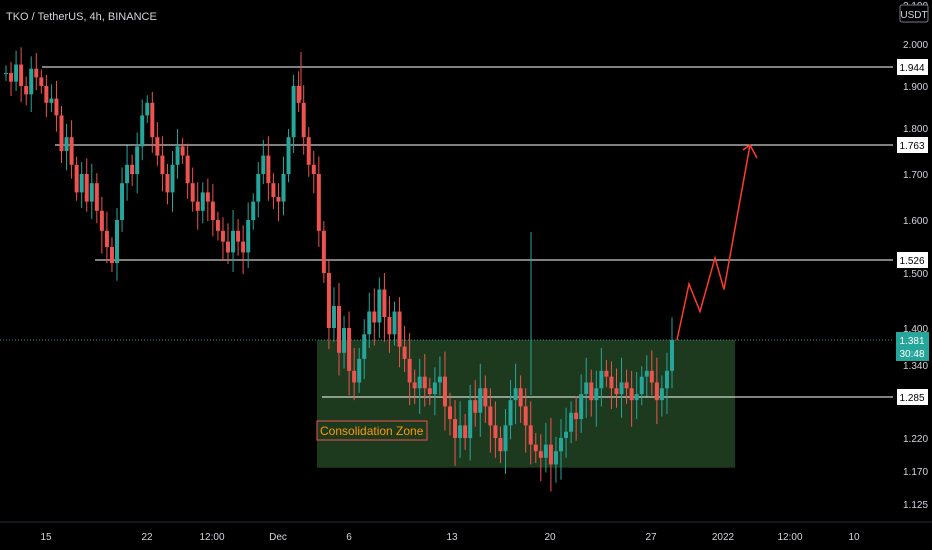 This screenshot has height=550, width=932. I want to click on level-price-label: 1.763, so click(911, 146).